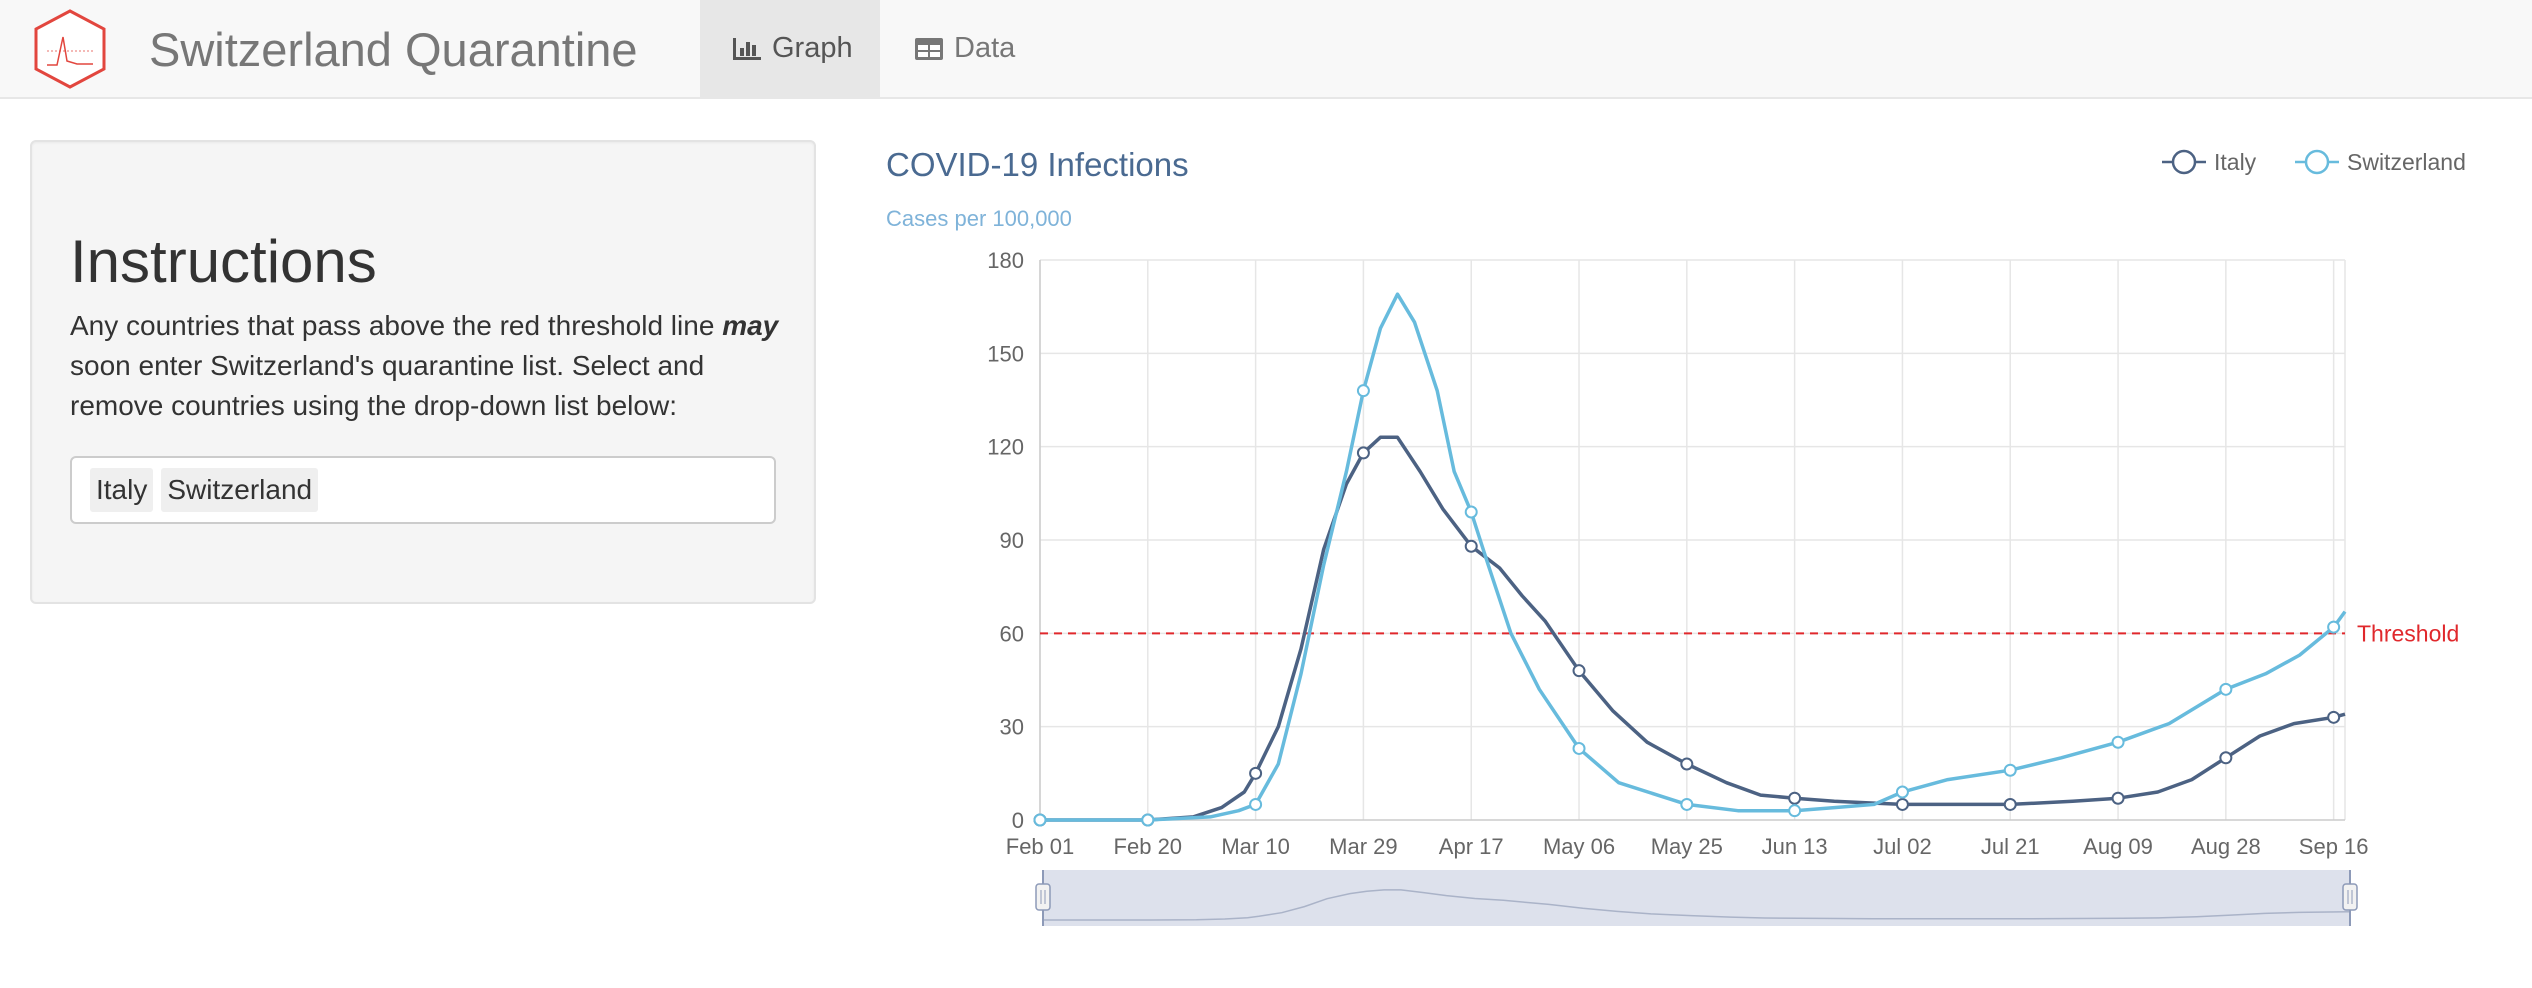 Image resolution: width=2532 pixels, height=988 pixels. Describe the element at coordinates (2406, 162) in the screenshot. I see `legend-label: Switzerland` at that location.